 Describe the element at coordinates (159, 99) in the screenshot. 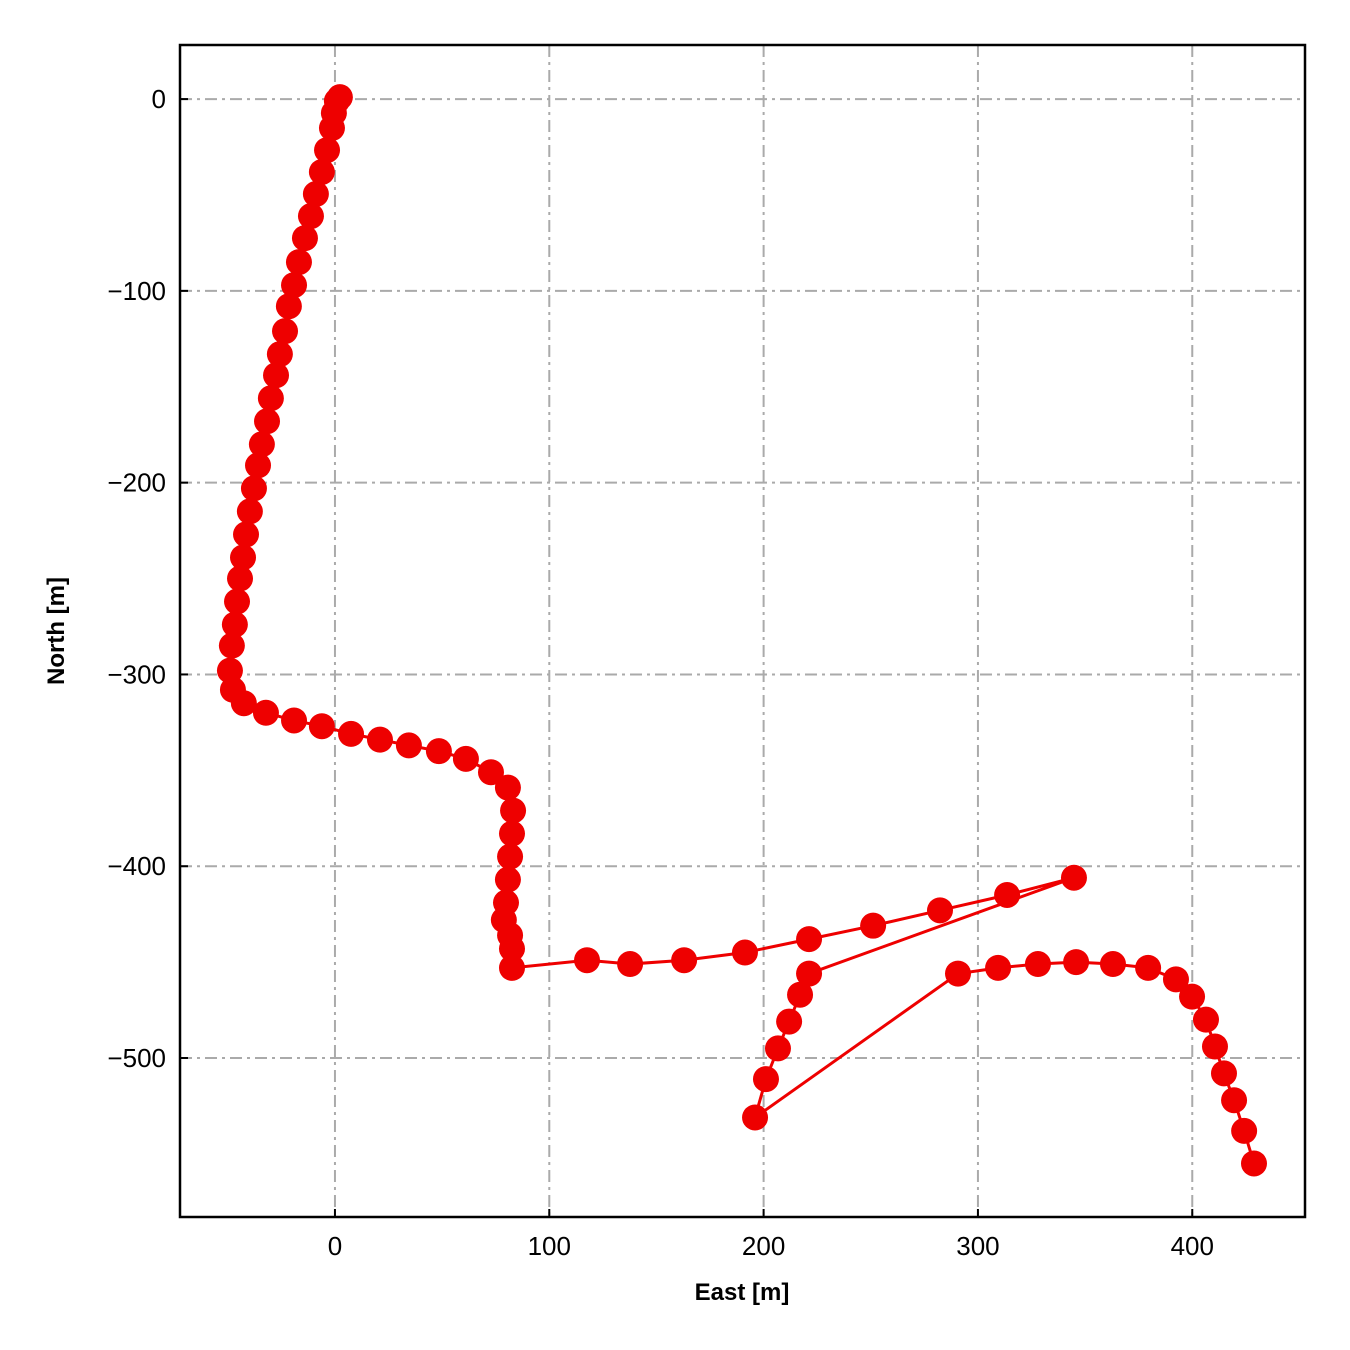

I see `y-tick-label: 0` at that location.